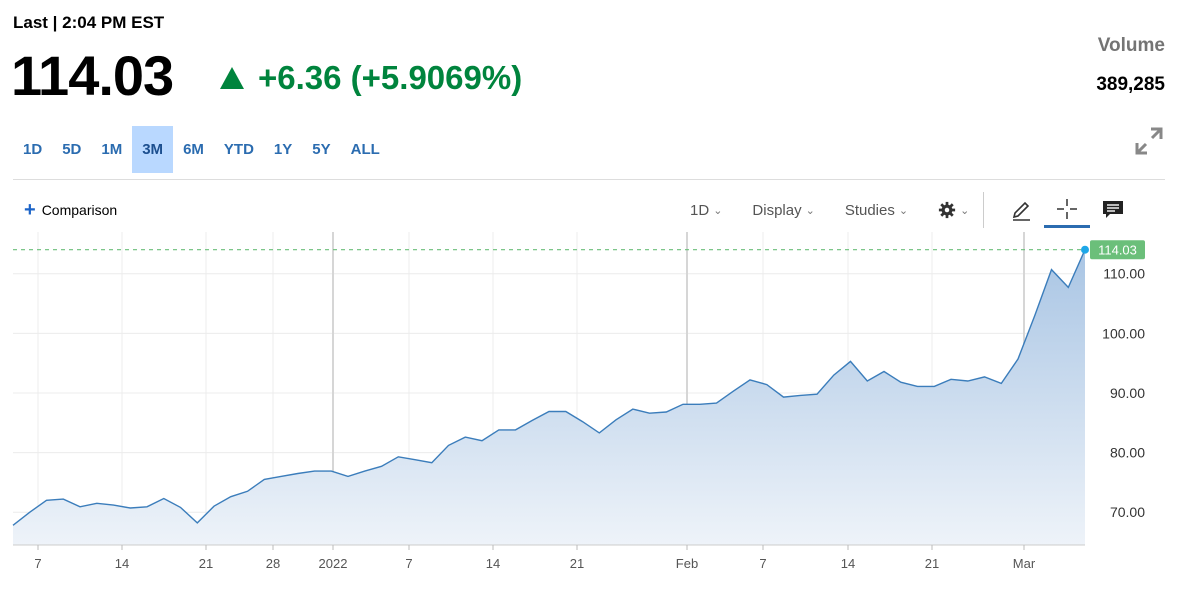  I want to click on x-tick-label: 2022, so click(333, 563).